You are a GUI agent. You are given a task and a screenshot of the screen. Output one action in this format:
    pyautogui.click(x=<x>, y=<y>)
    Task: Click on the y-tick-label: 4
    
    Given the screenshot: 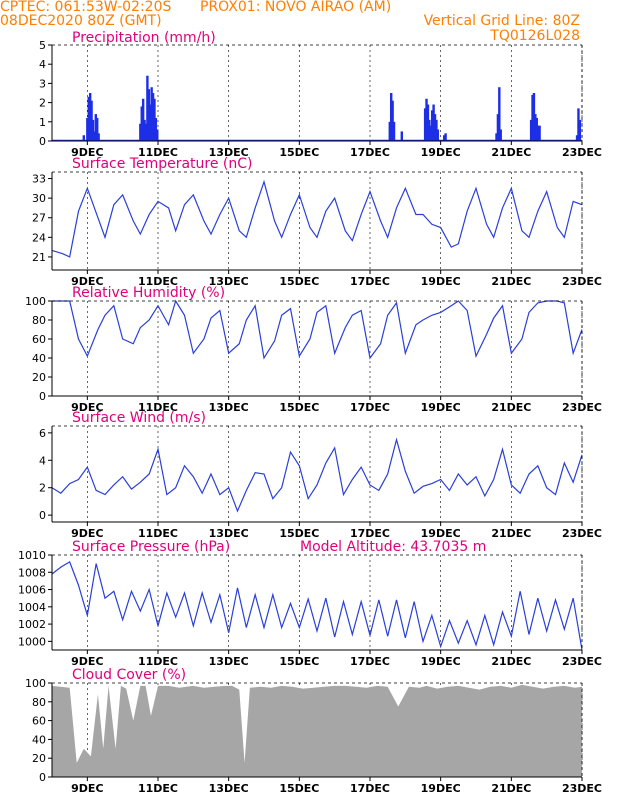 What is the action you would take?
    pyautogui.click(x=42, y=64)
    